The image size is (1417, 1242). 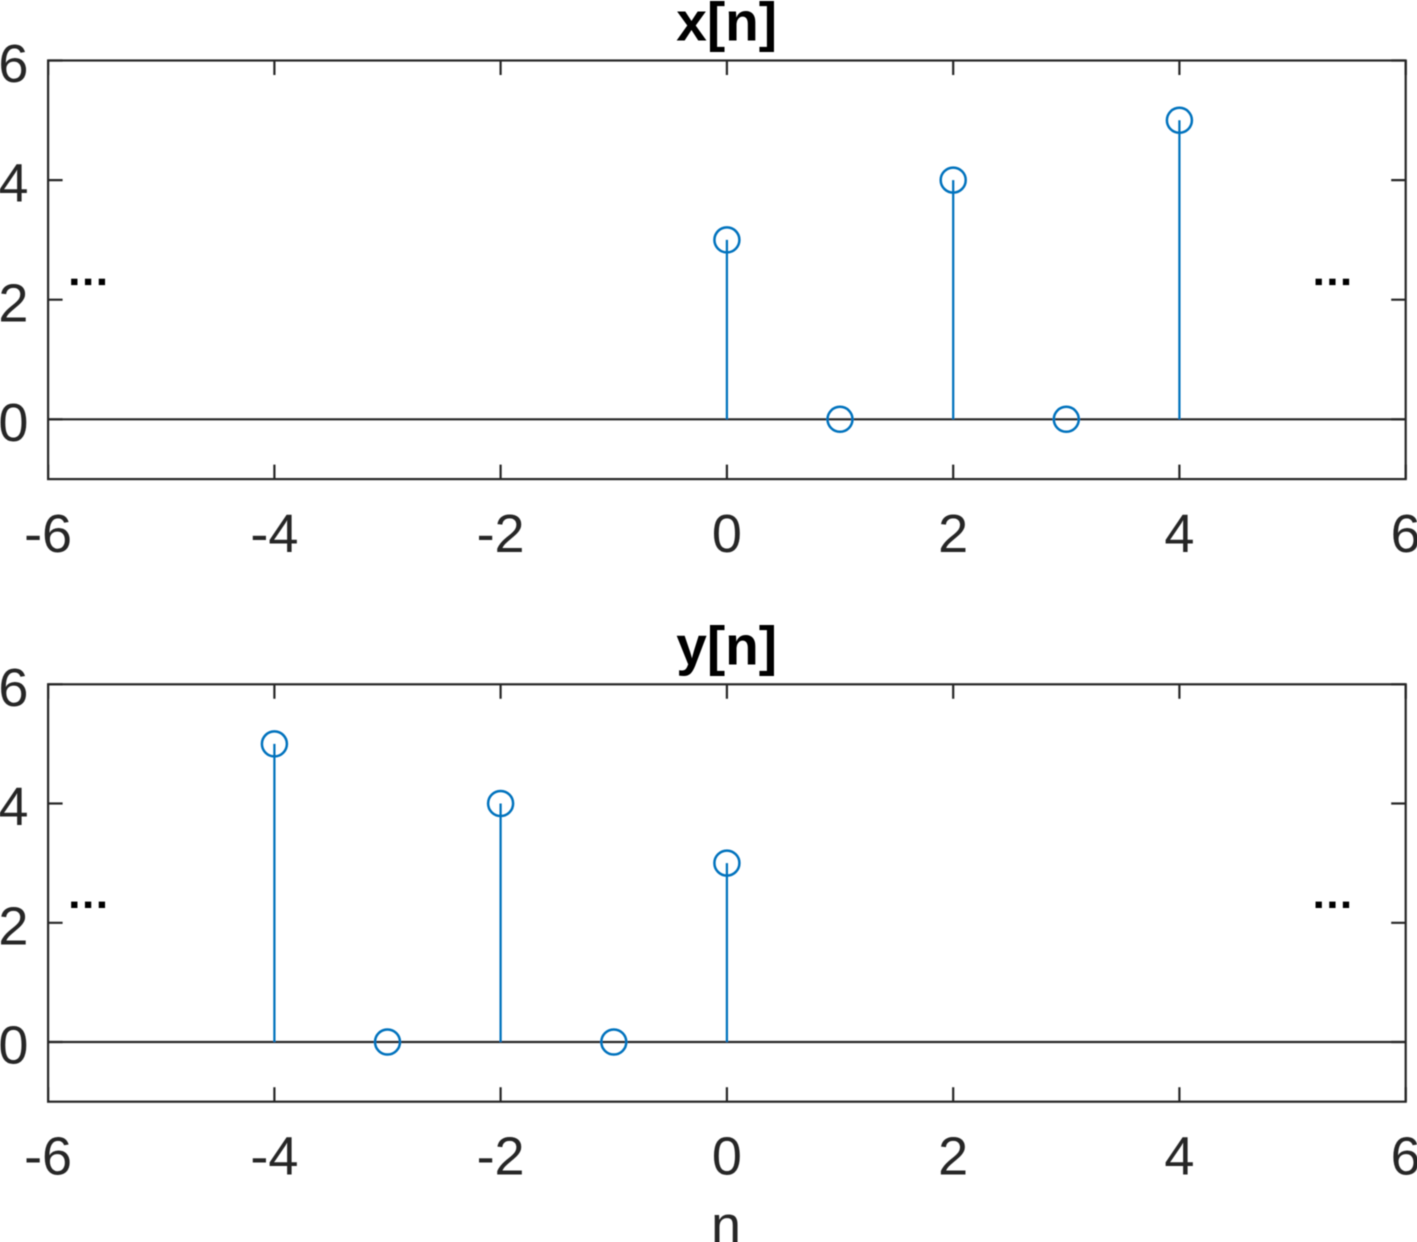 I want to click on svg-text: n, so click(x=726, y=1219).